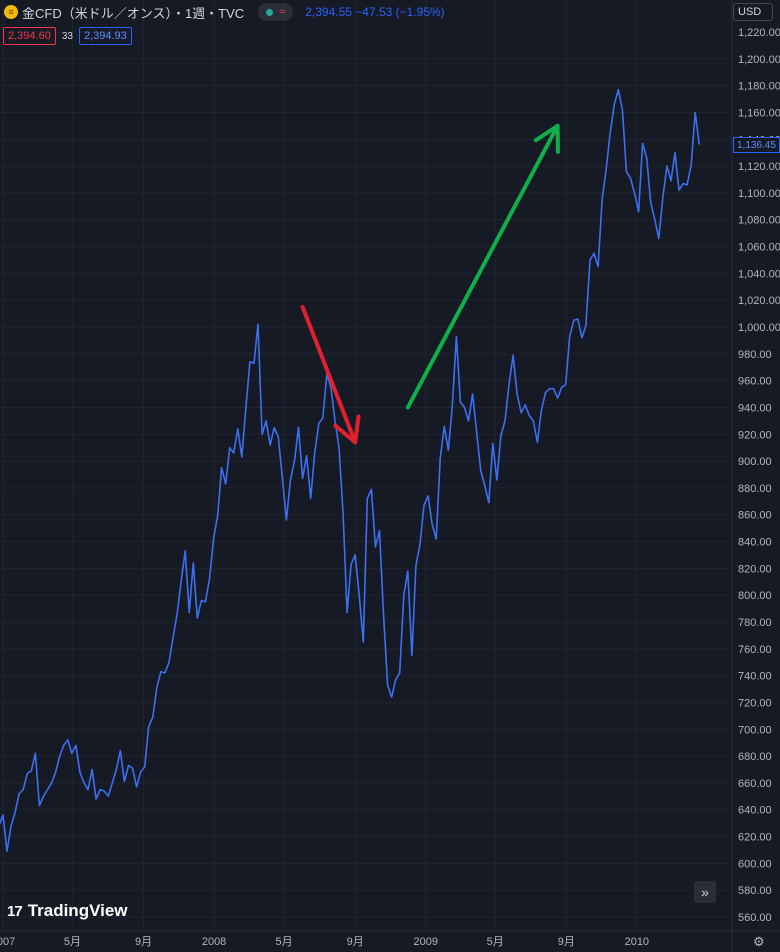 This screenshot has height=952, width=780. Describe the element at coordinates (390, 939) in the screenshot. I see `time-axis: 2007 5月 9月 2008 5月 9月 2009 5月 9月 2010` at that location.